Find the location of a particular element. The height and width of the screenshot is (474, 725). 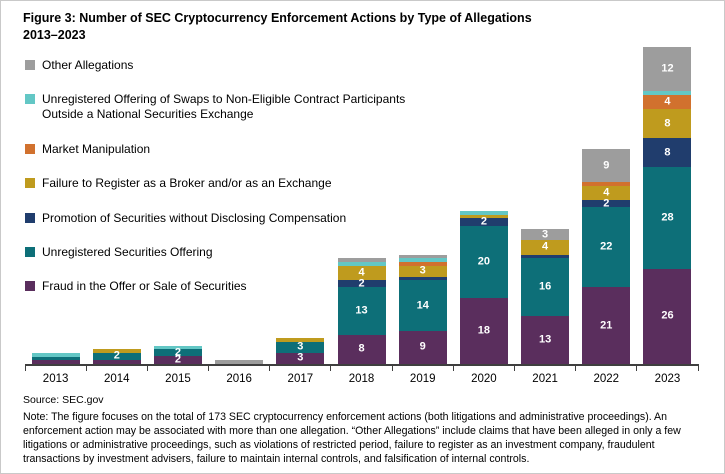

legend-label: Fraud in the Offer or Sale of Securities is located at coordinates (144, 286).